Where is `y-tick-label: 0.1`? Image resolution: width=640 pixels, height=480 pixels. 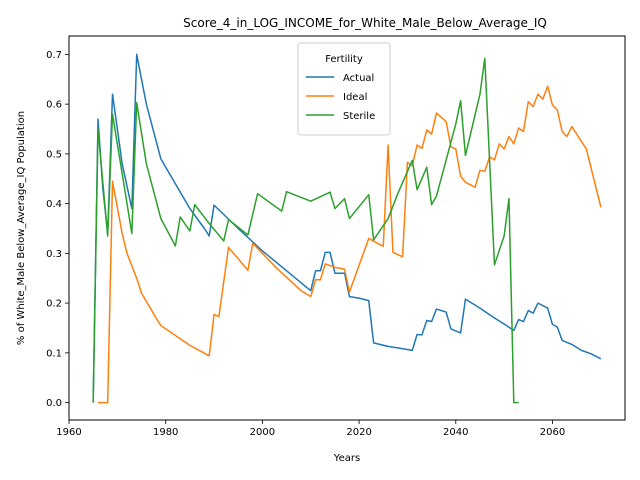 y-tick-label: 0.1 is located at coordinates (54, 353).